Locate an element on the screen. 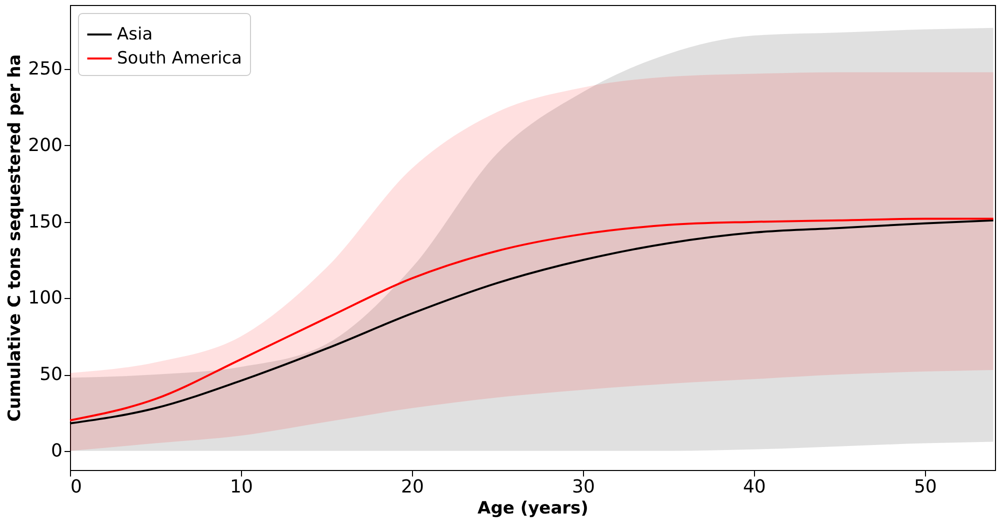 Image resolution: width=1000 pixels, height=521 pixels. legend-label: Asia is located at coordinates (135, 34).